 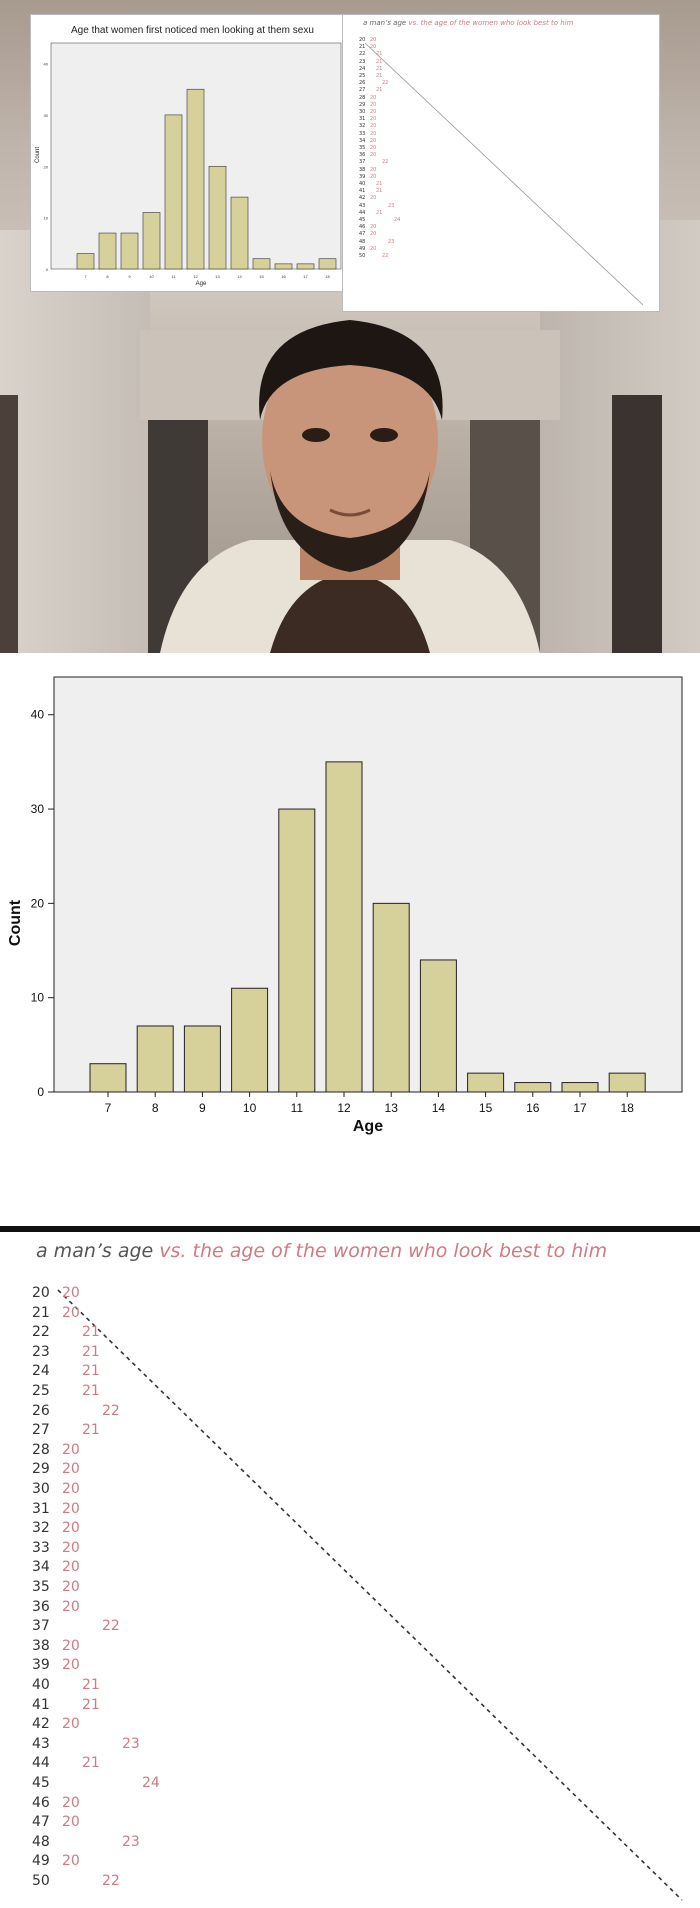 What do you see at coordinates (533, 1108) in the screenshot?
I see `x-tick-label: 16` at bounding box center [533, 1108].